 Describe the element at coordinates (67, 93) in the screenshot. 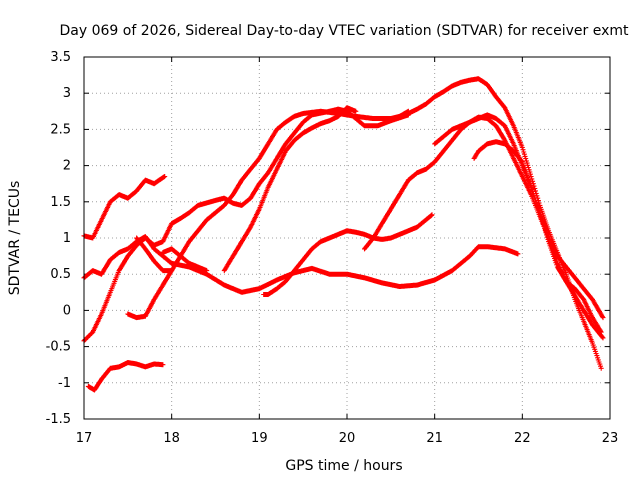

I see `y-tick-label: 3` at that location.